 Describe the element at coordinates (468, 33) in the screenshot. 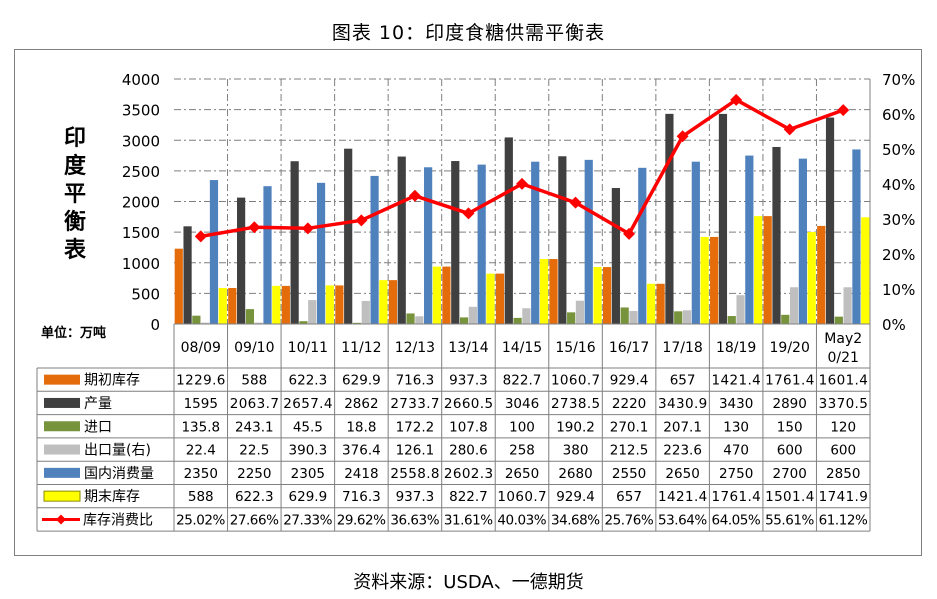

I see `figure-title: 图表 10：印度食糖供需平衡表` at that location.